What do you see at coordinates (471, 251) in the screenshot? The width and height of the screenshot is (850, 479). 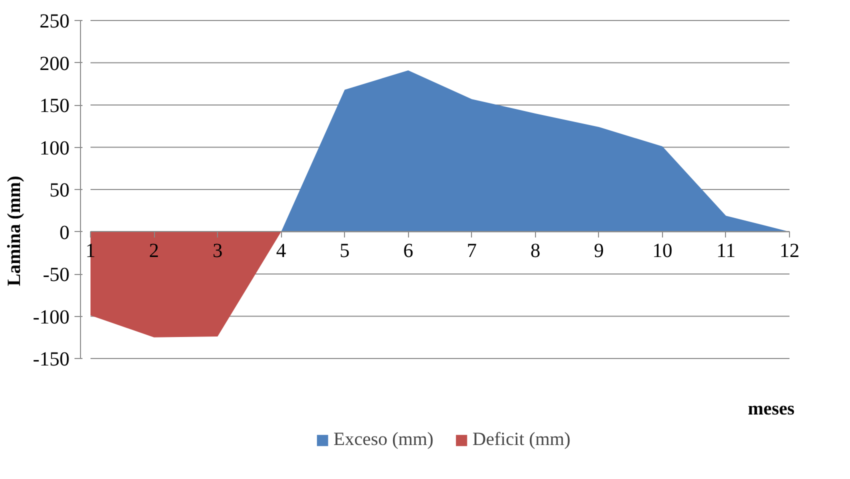 I see `x-tick-label: 7` at bounding box center [471, 251].